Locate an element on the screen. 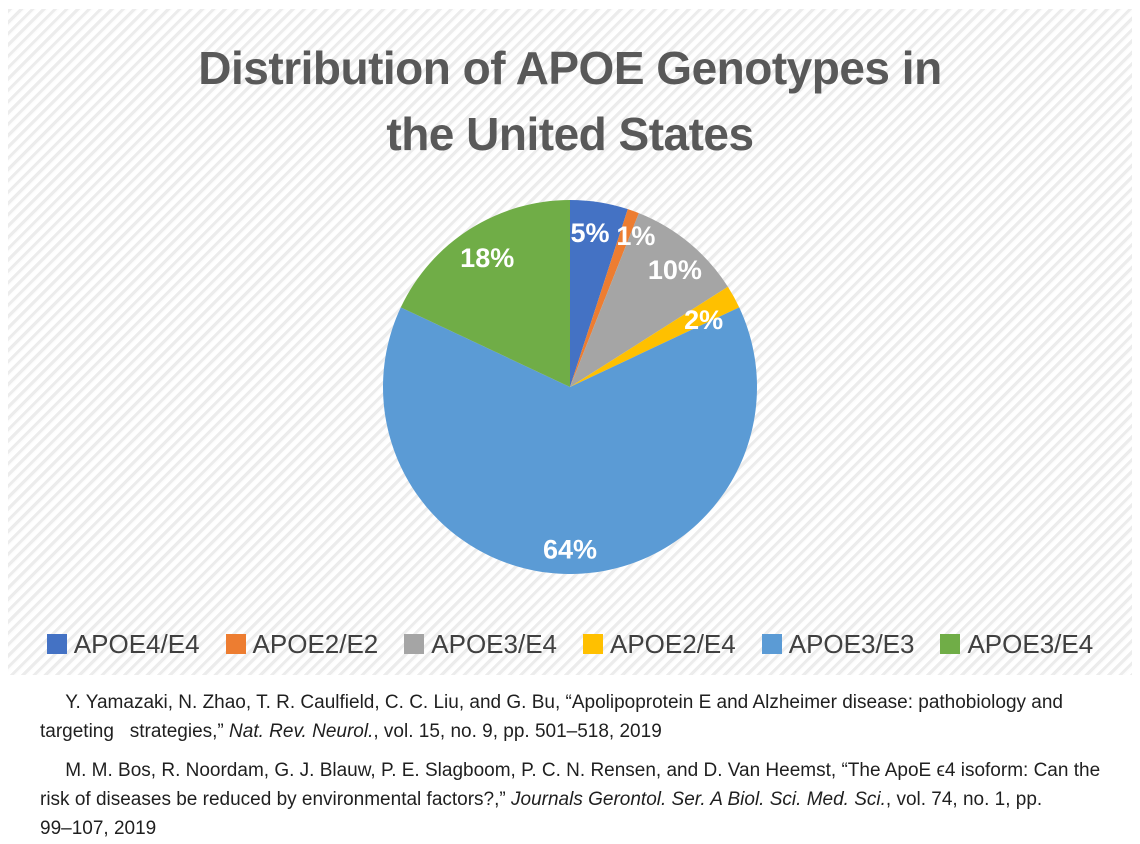 This screenshot has height=844, width=1140. pie-slice-apoe3-e4-10% is located at coordinates (649, 300).